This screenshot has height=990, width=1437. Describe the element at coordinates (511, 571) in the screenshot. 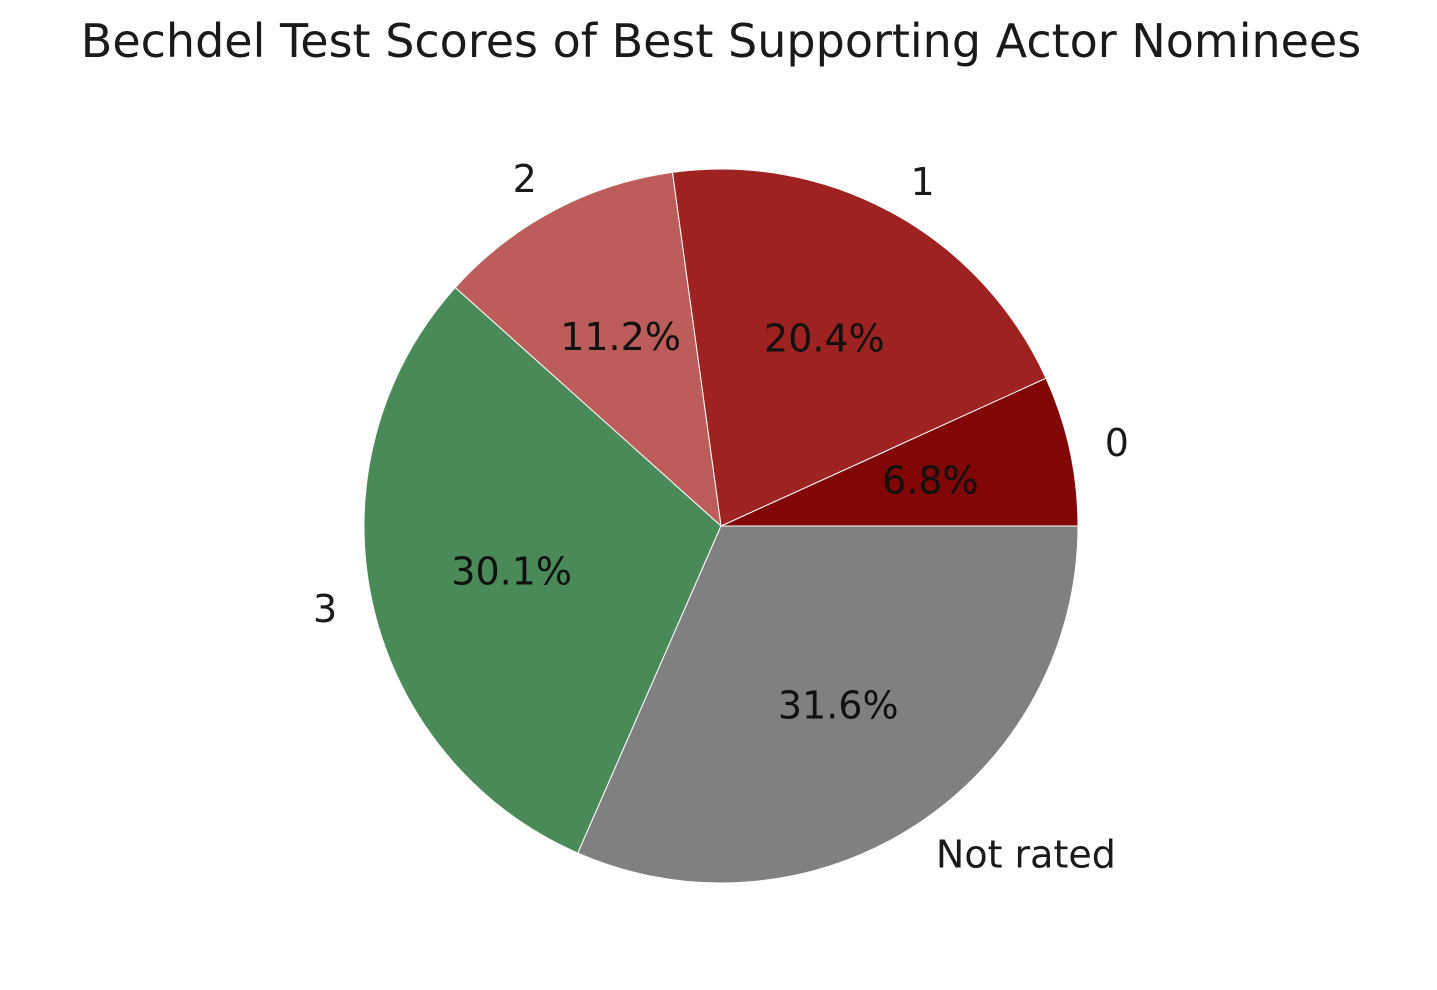

I see `slice-percent-3: 30.1%` at that location.